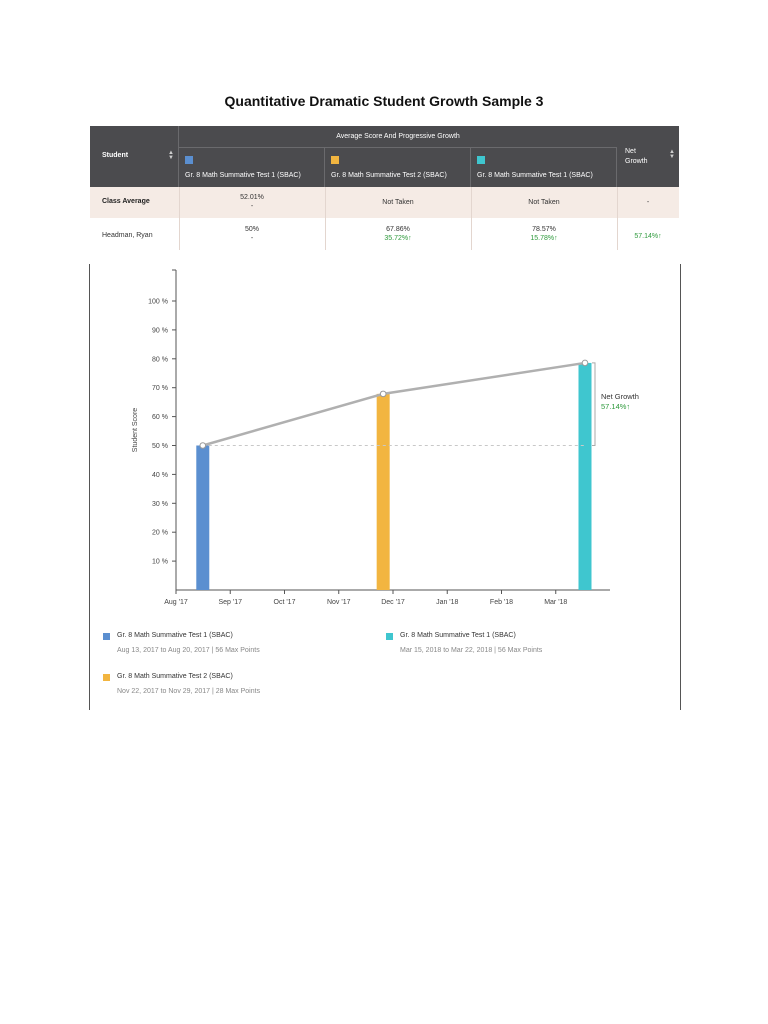  Describe the element at coordinates (335, 160) in the screenshot. I see `test-2-swatch` at that location.